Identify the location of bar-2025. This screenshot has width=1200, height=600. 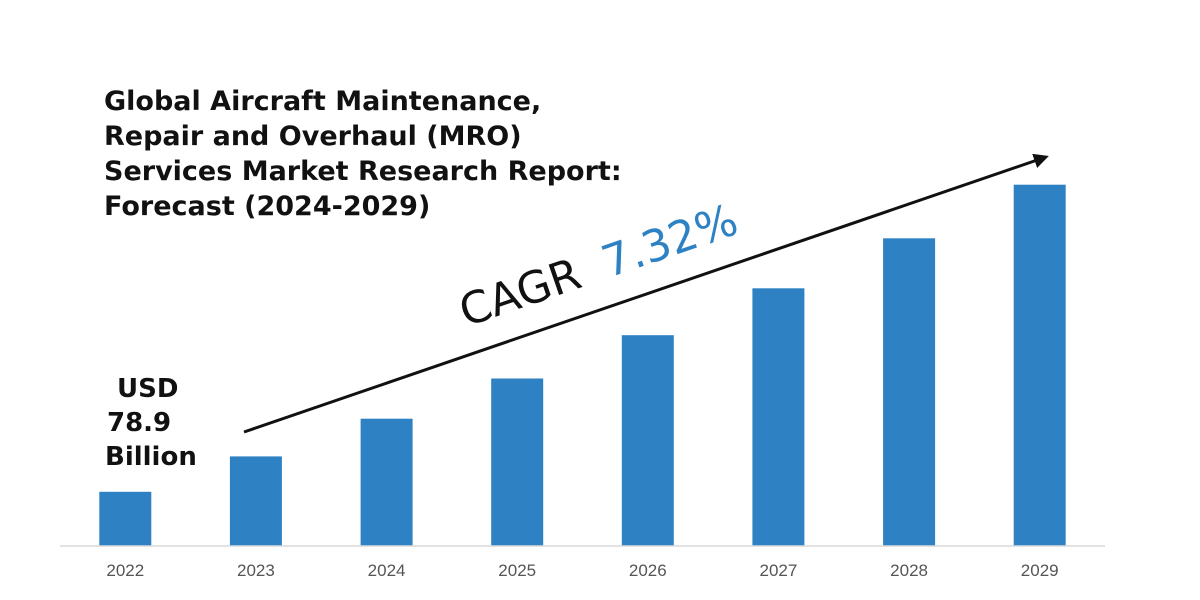
(517, 462).